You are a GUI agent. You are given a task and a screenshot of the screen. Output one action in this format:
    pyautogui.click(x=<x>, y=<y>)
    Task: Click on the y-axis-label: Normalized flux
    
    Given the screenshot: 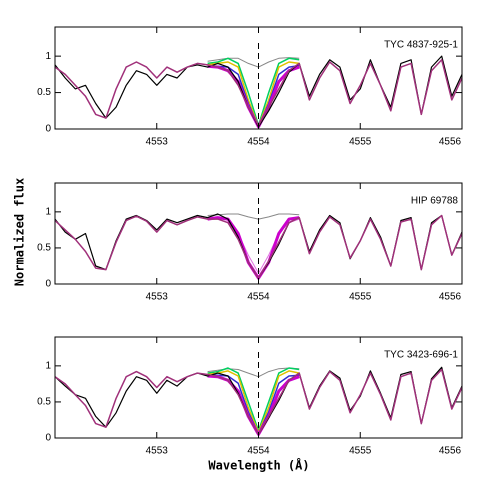 What is the action you would take?
    pyautogui.click(x=20, y=232)
    